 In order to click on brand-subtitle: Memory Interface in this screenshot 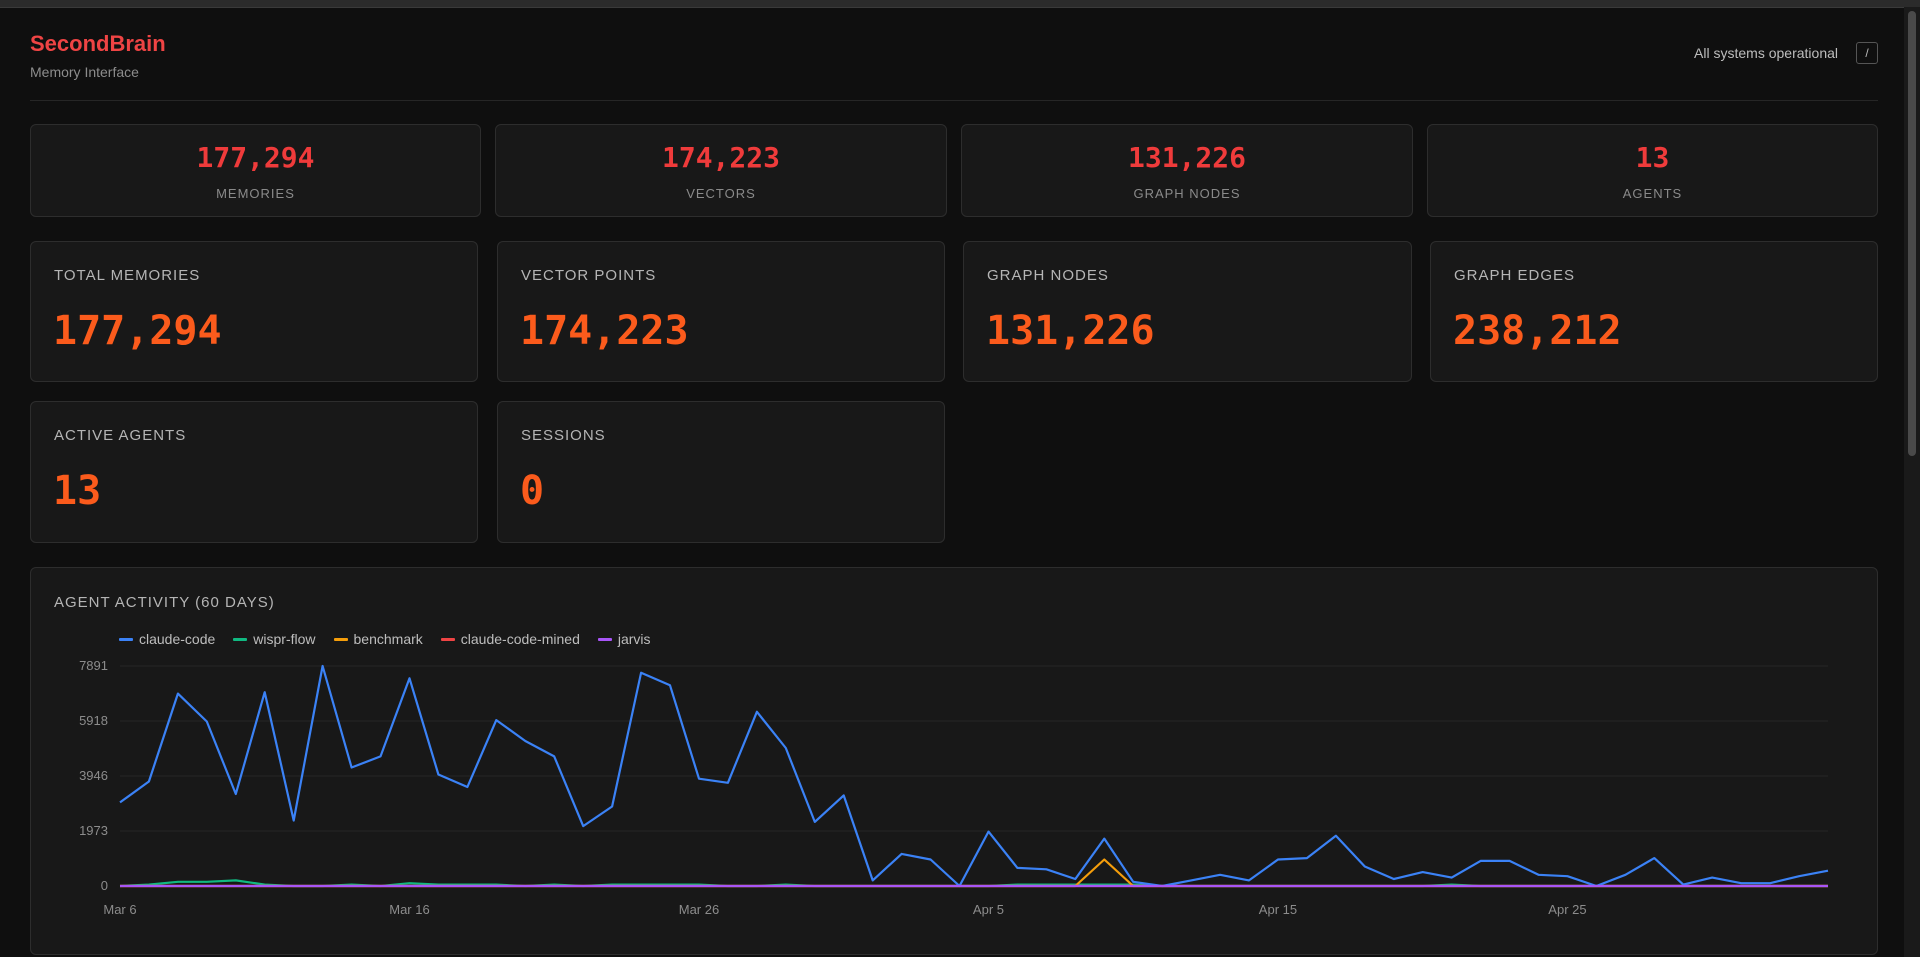, I will do `click(84, 72)`.